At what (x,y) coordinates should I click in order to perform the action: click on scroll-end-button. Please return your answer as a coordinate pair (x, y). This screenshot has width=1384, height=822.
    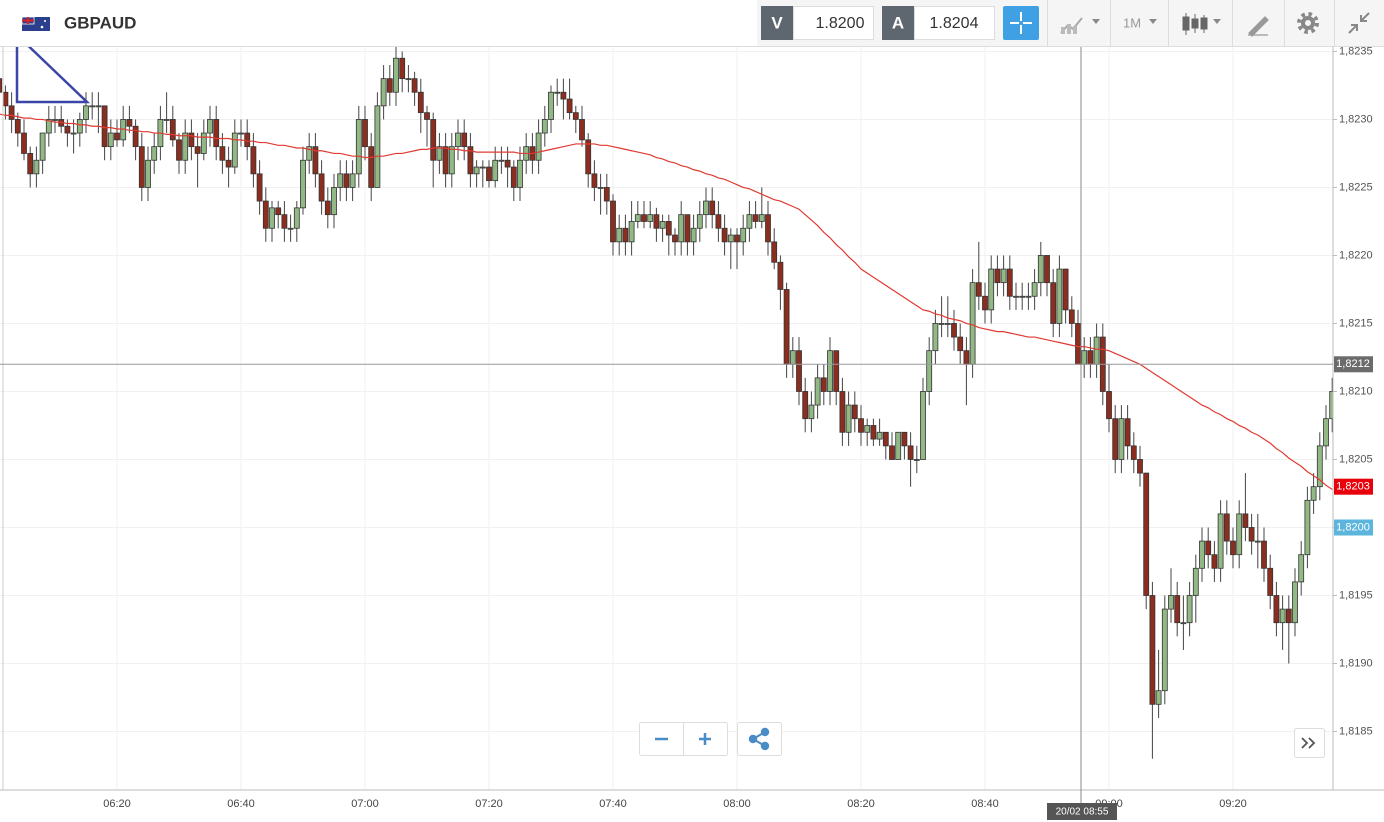
    Looking at the image, I should click on (1309, 743).